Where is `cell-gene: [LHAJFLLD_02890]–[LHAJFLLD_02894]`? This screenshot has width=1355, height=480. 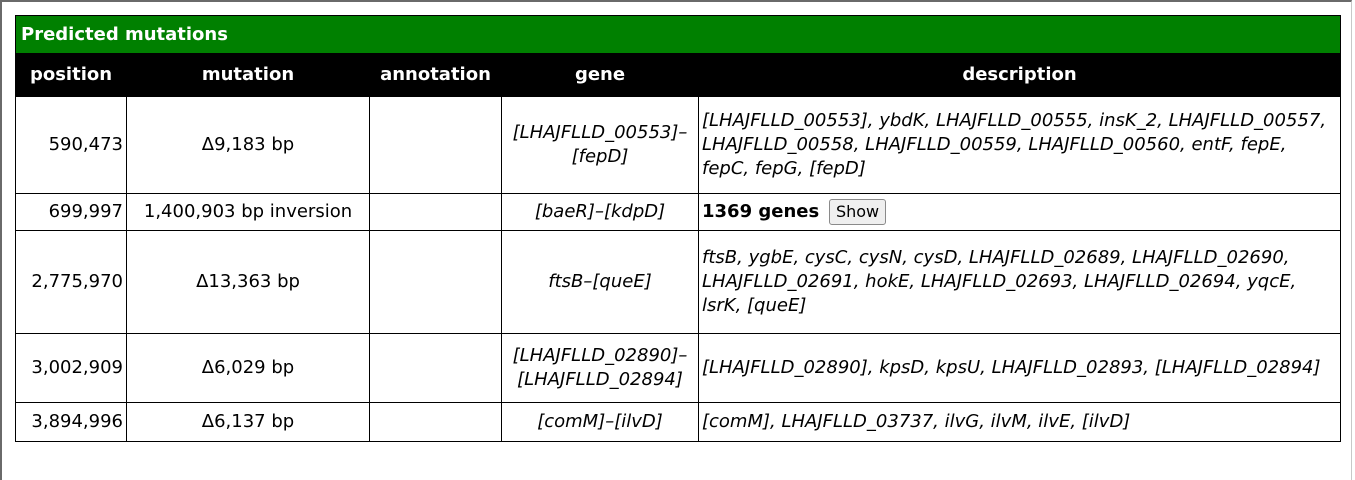 cell-gene: [LHAJFLLD_02890]–[LHAJFLLD_02894] is located at coordinates (600, 368).